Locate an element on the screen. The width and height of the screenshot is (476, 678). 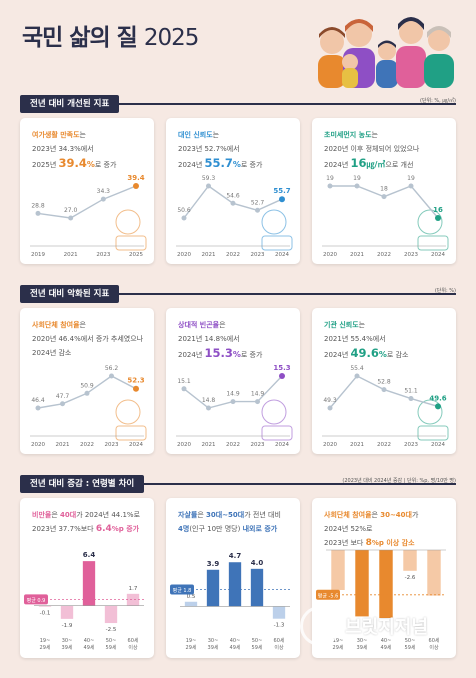
text-segment: 2021년 14.8%에서 is located at coordinates (209, 339).